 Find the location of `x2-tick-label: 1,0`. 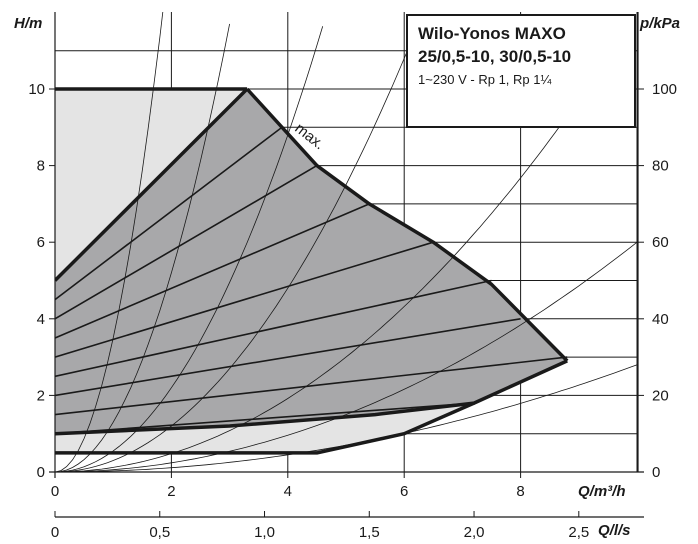

x2-tick-label: 1,0 is located at coordinates (264, 532).